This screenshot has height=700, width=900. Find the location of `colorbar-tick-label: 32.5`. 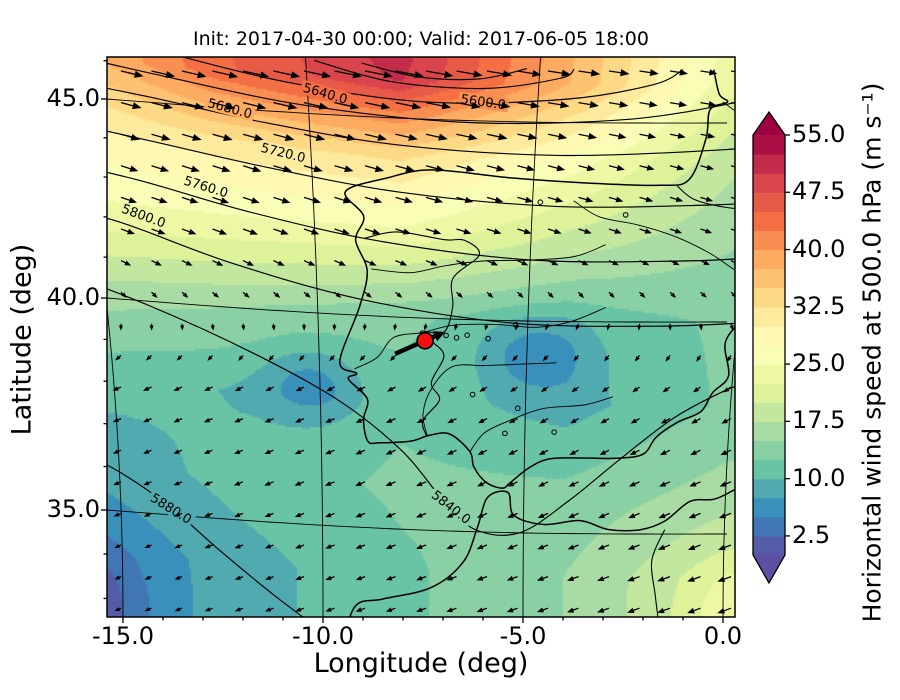

colorbar-tick-label: 32.5 is located at coordinates (819, 305).